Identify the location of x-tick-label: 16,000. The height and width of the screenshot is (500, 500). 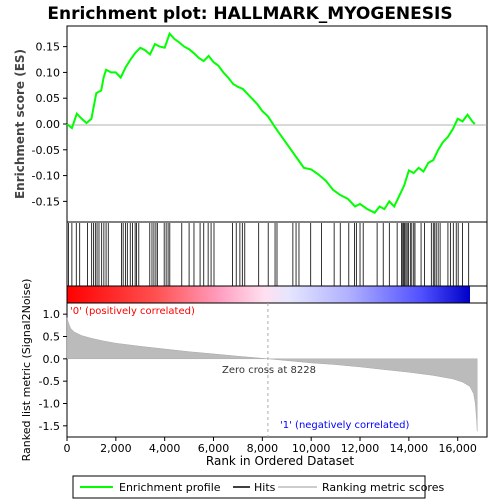
(457, 448).